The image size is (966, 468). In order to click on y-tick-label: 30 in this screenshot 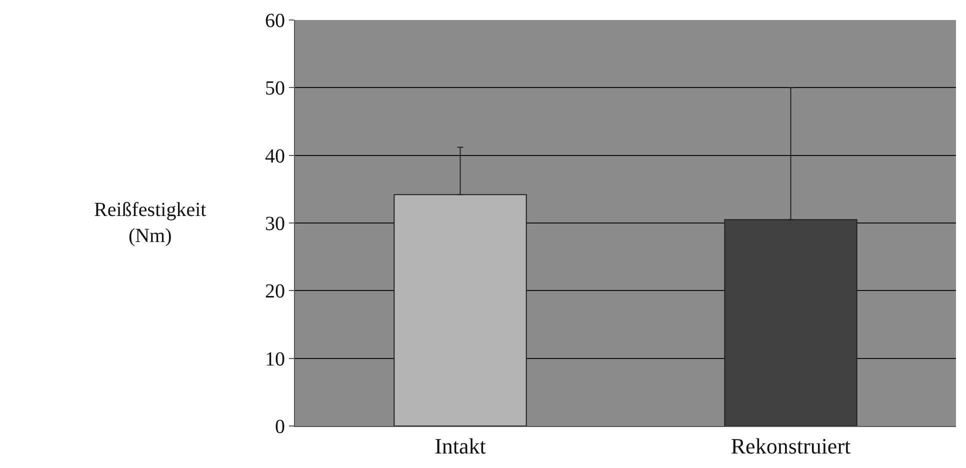, I will do `click(275, 224)`.